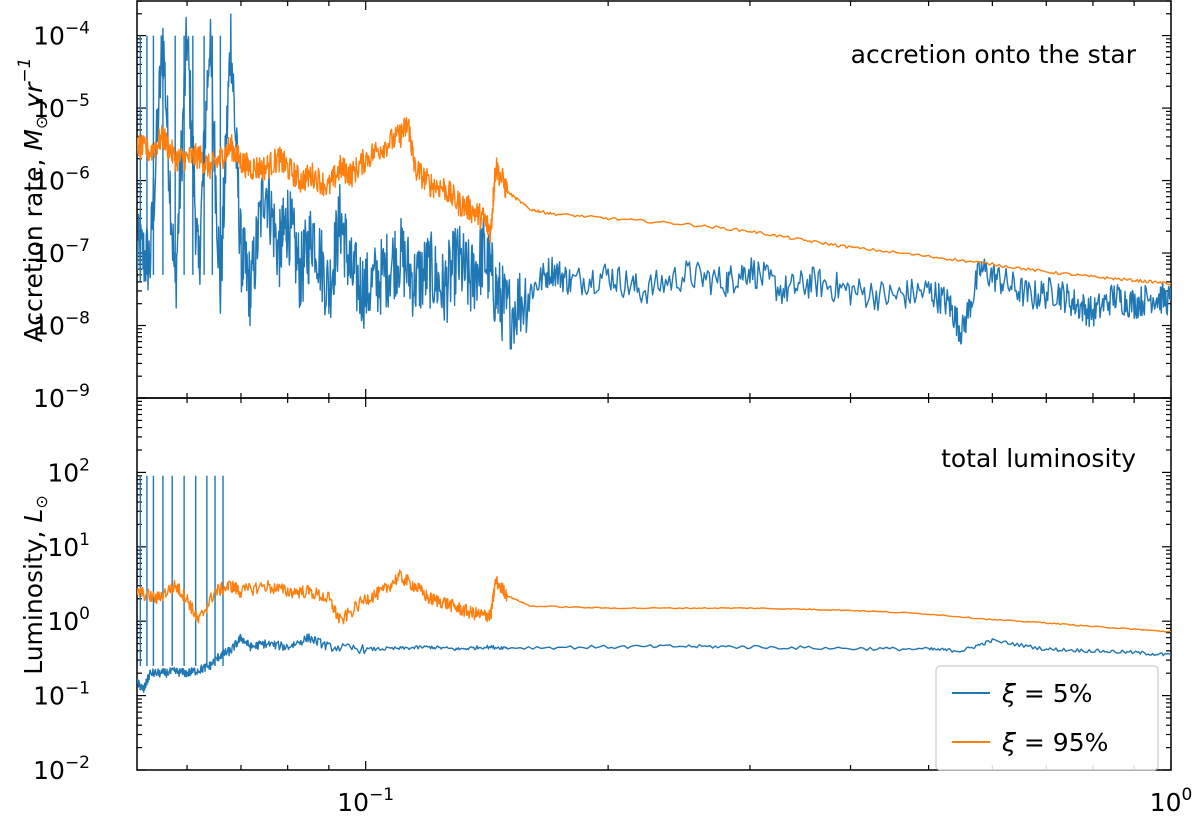  What do you see at coordinates (61, 180) in the screenshot?
I see `top-ytick-label: 10⁻⁶` at bounding box center [61, 180].